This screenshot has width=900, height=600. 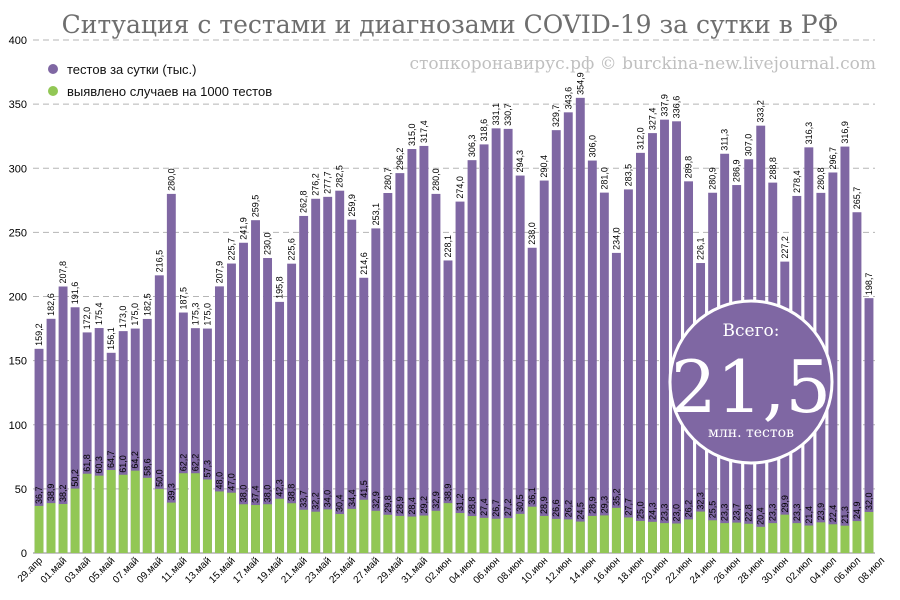 What do you see at coordinates (51, 493) in the screenshot?
I see `cases-value-label: 38,9` at bounding box center [51, 493].